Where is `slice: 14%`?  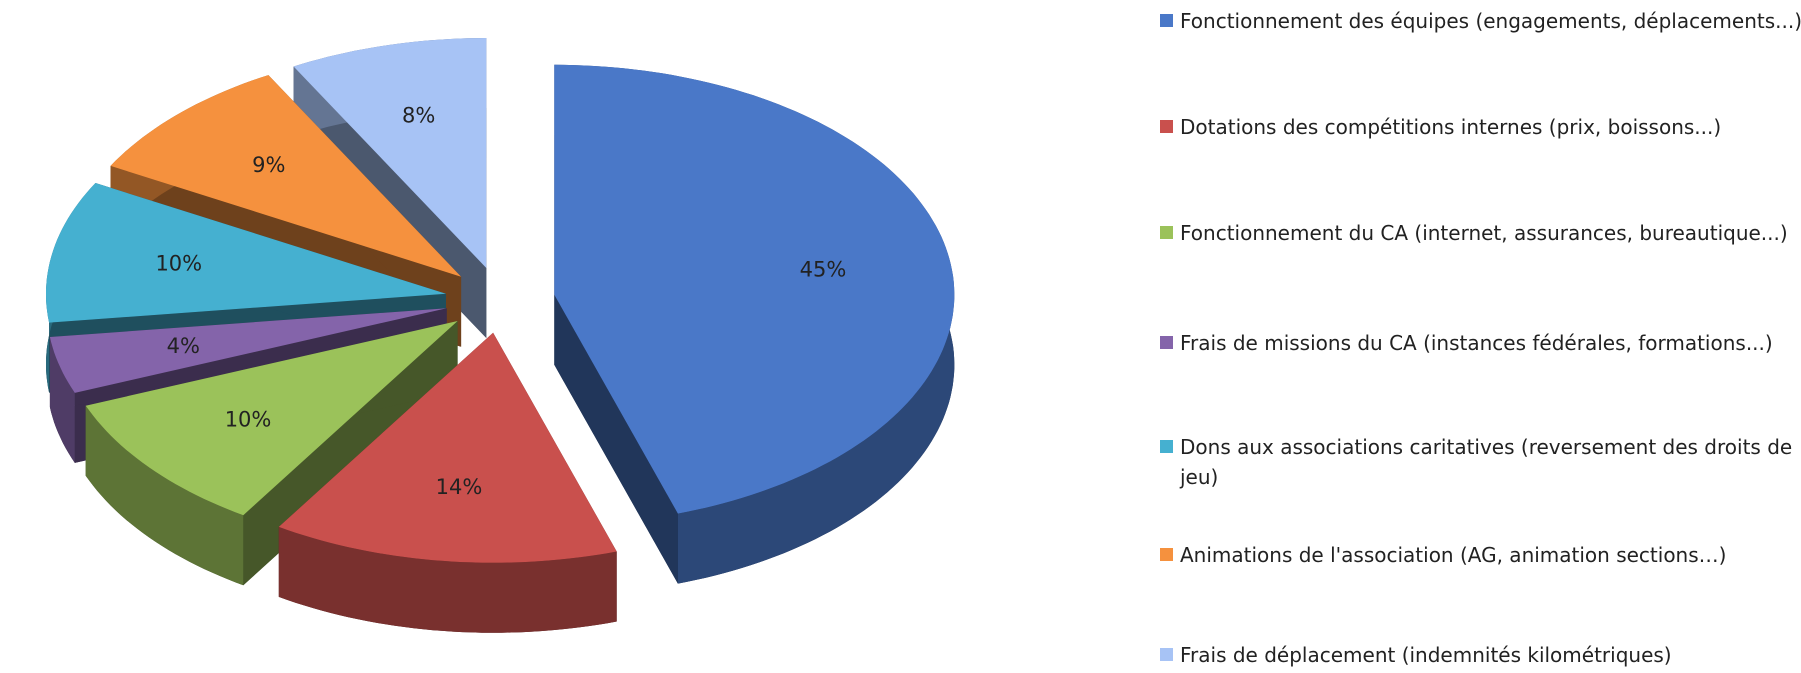 slice: 14% is located at coordinates (447, 482).